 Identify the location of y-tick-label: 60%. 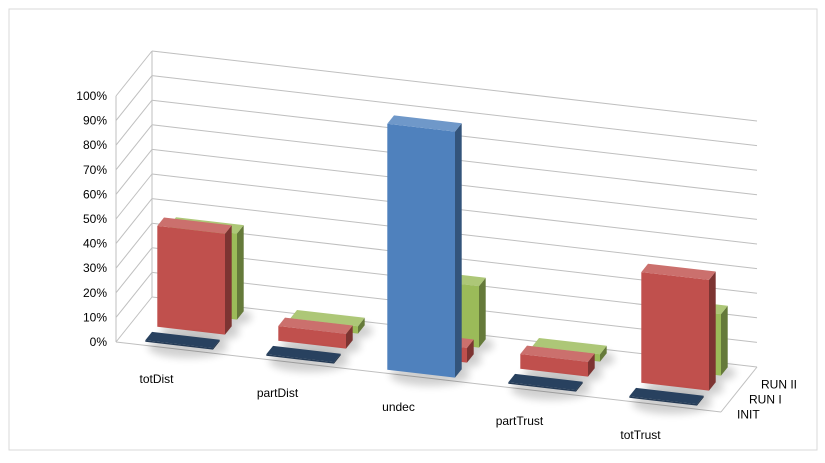
(95, 194).